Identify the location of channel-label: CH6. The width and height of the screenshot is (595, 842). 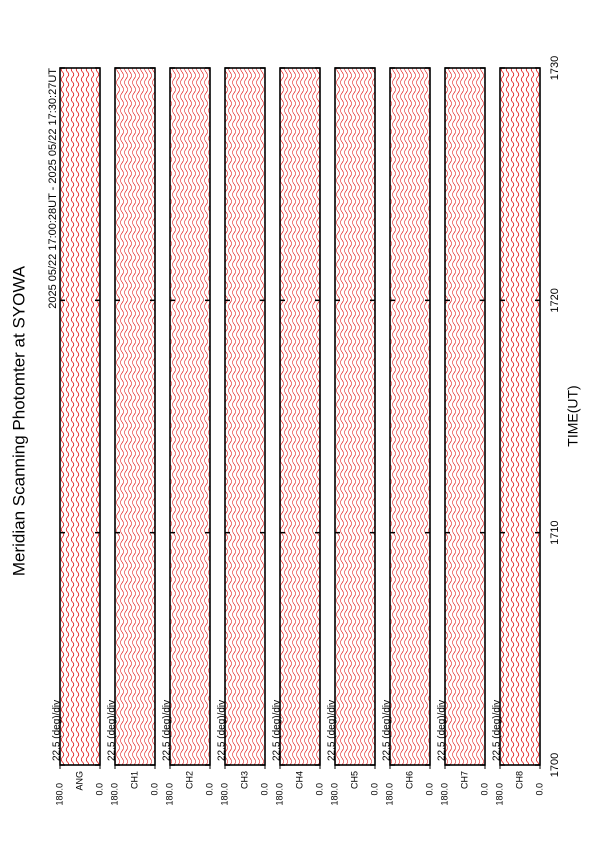
(409, 780).